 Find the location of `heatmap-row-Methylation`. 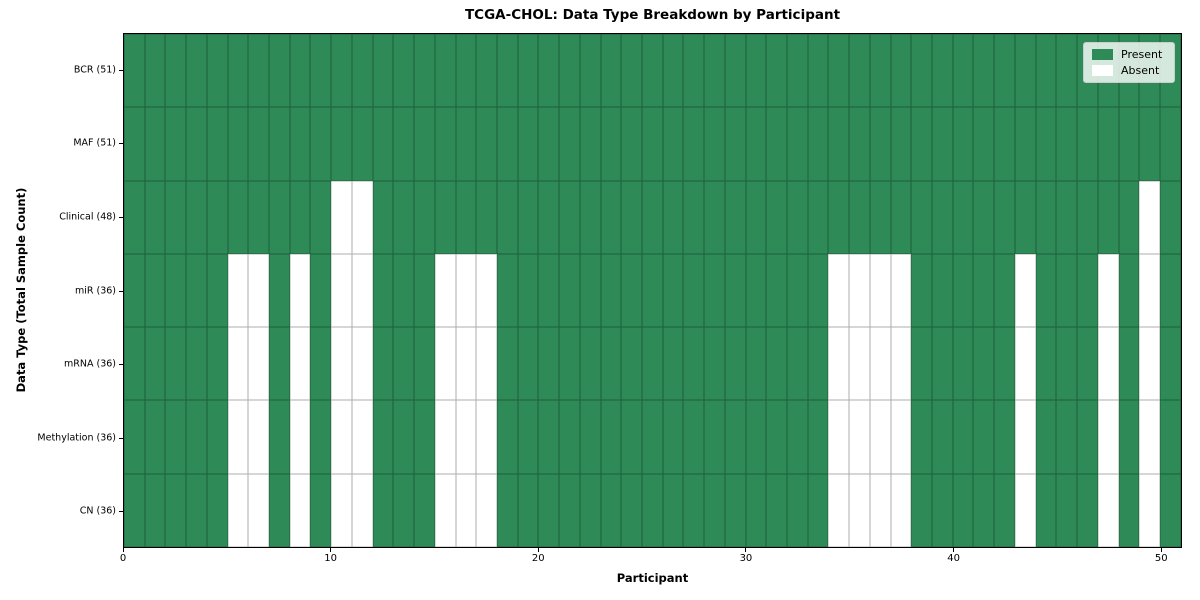

heatmap-row-Methylation is located at coordinates (652, 437).